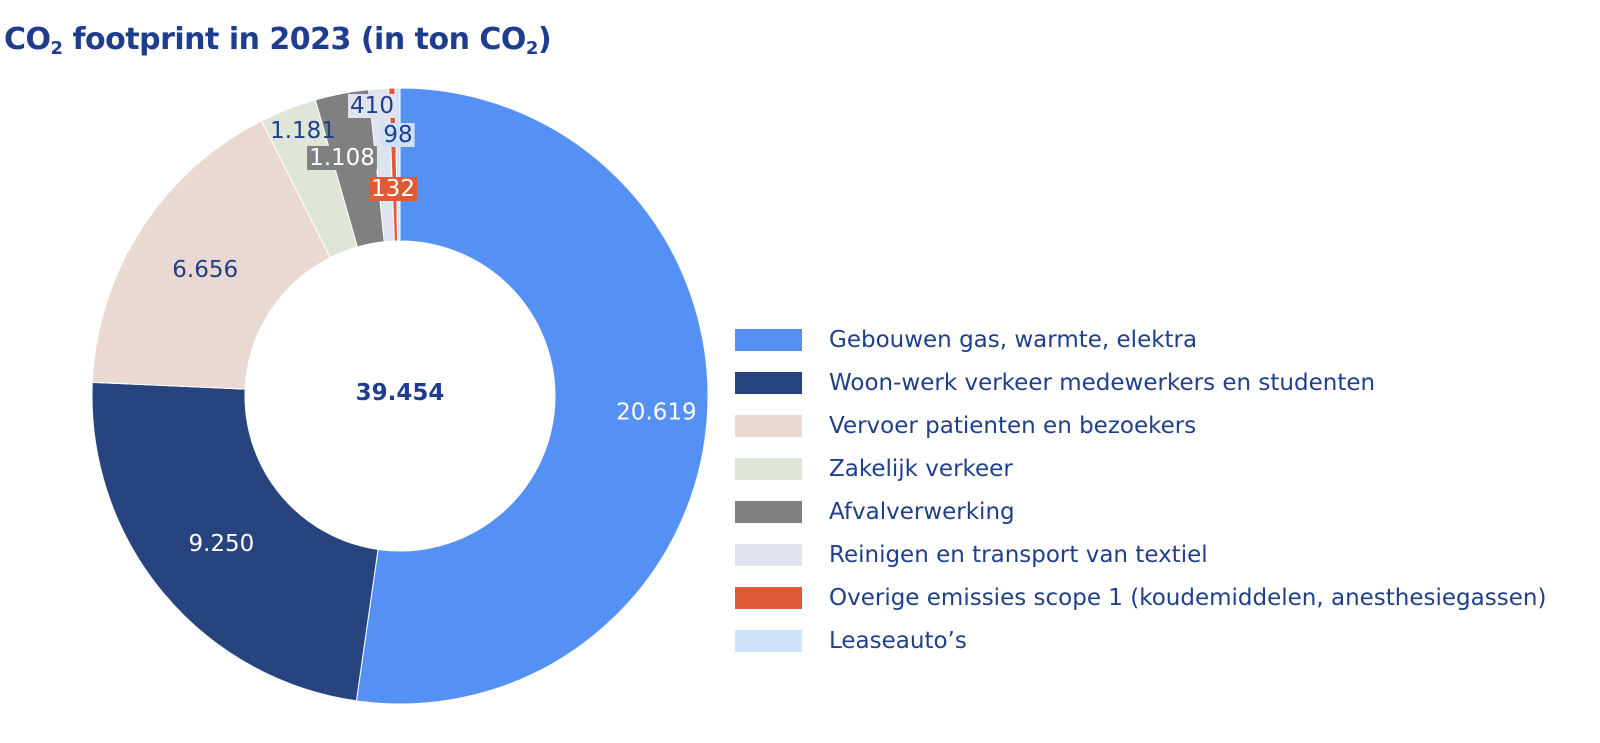  Describe the element at coordinates (303, 131) in the screenshot. I see `data-label-zakelijk-verkeer: 1.181` at that location.